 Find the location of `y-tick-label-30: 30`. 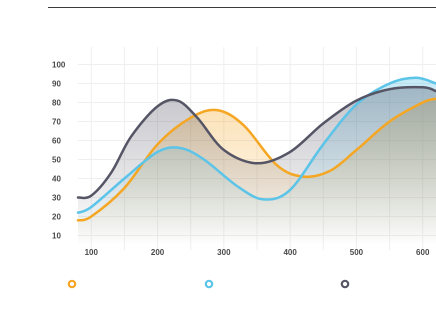

y-tick-label-30: 30 is located at coordinates (56, 198).